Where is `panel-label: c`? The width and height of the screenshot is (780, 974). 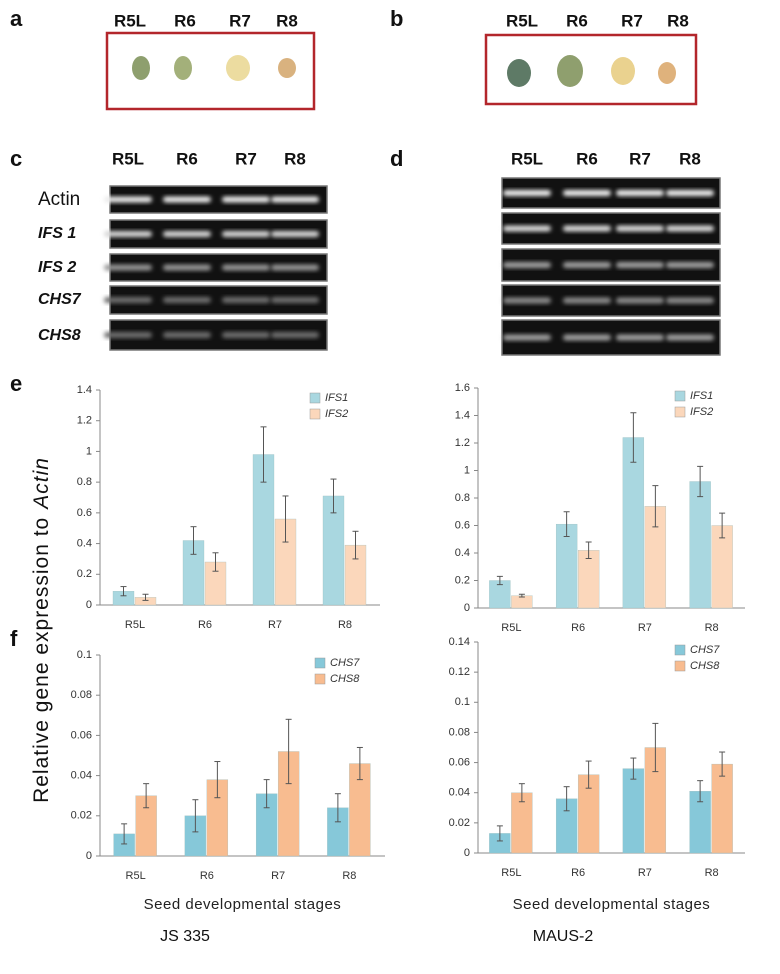 panel-label: c is located at coordinates (16, 158).